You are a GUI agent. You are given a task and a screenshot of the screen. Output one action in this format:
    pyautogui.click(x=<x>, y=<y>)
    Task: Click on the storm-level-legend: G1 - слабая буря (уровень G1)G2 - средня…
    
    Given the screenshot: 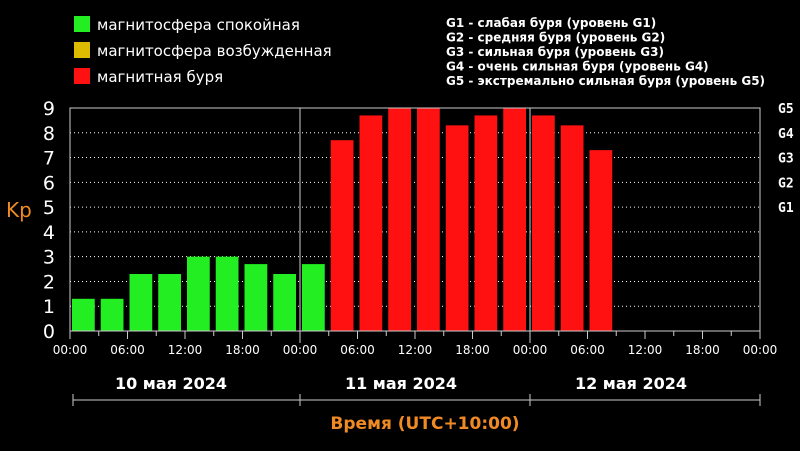 What is the action you would take?
    pyautogui.click(x=605, y=52)
    